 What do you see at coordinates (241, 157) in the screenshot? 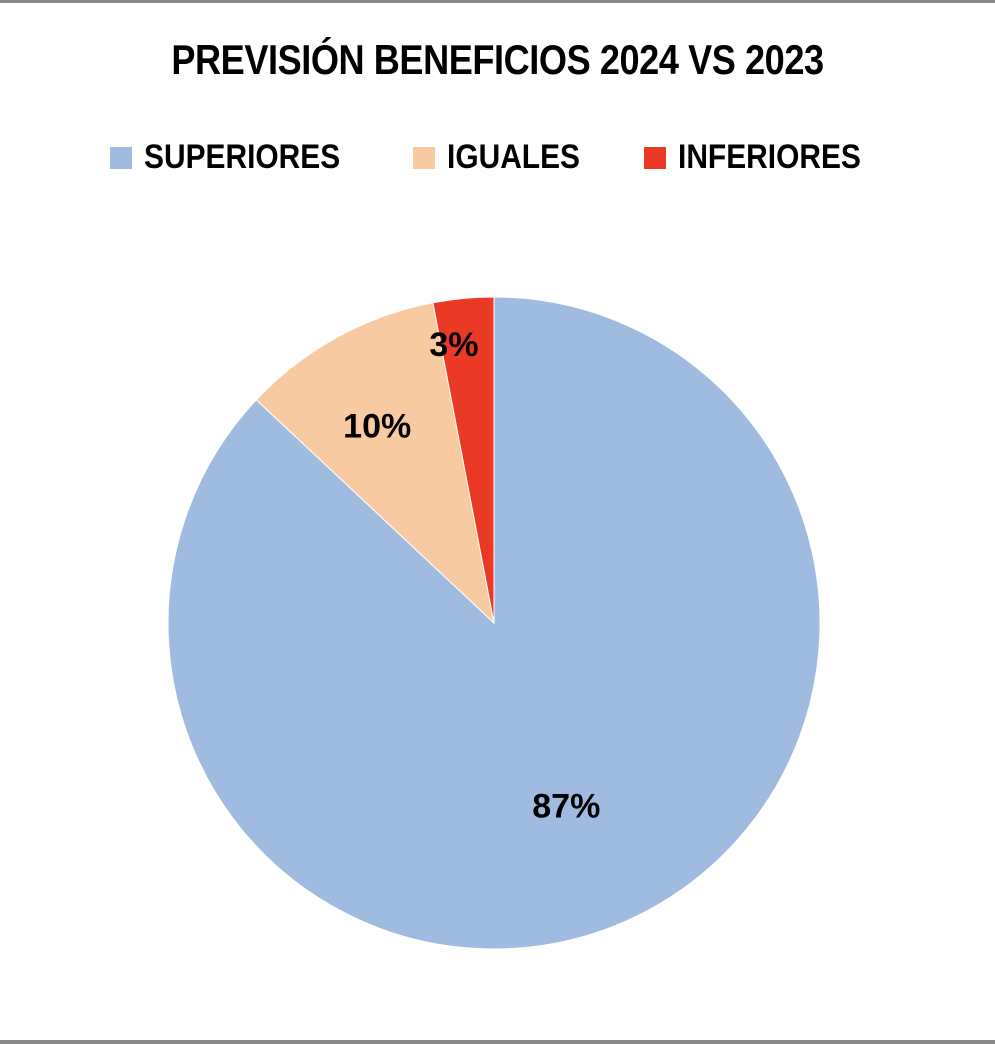
I see `legend-label-superiores: SUPERIORES` at bounding box center [241, 157].